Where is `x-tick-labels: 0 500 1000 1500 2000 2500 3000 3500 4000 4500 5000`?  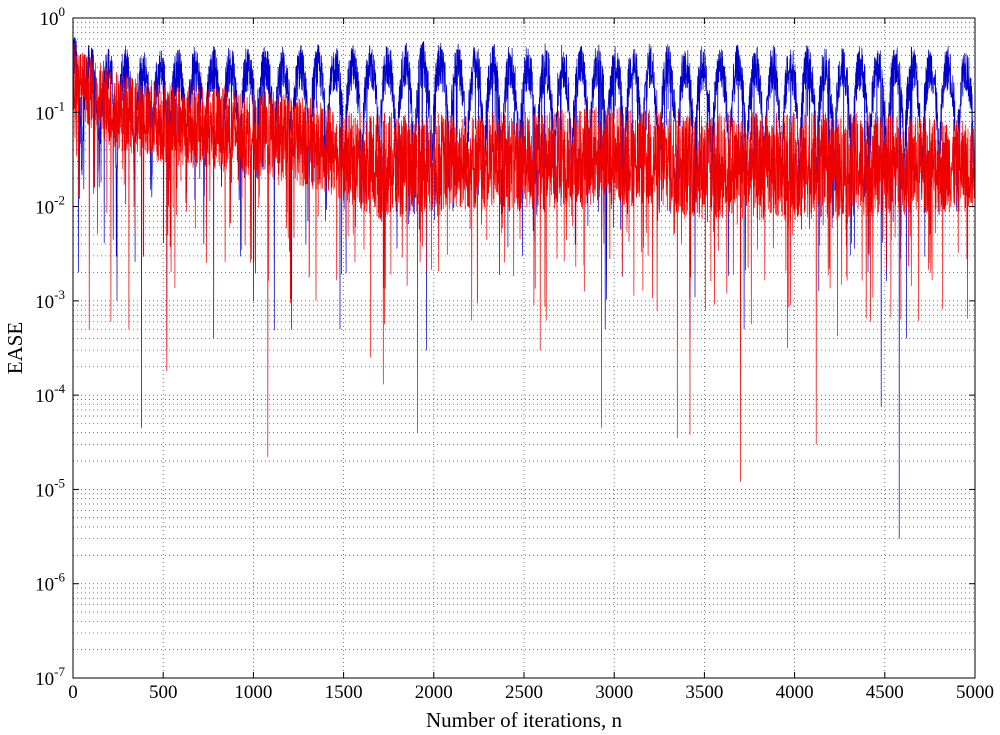 x-tick-labels: 0 500 1000 1500 2000 2500 3000 3500 4000 4500 5000 is located at coordinates (531, 692).